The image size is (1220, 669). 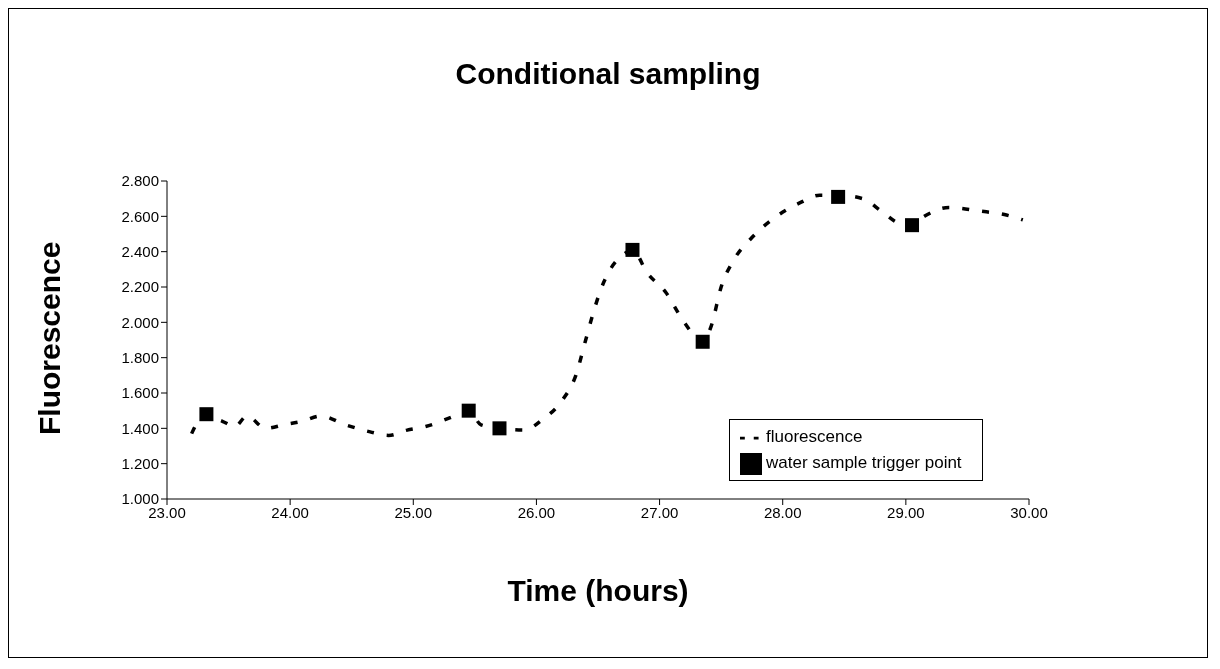 What do you see at coordinates (49, 338) in the screenshot?
I see `y-axis-title: Fluorescence` at bounding box center [49, 338].